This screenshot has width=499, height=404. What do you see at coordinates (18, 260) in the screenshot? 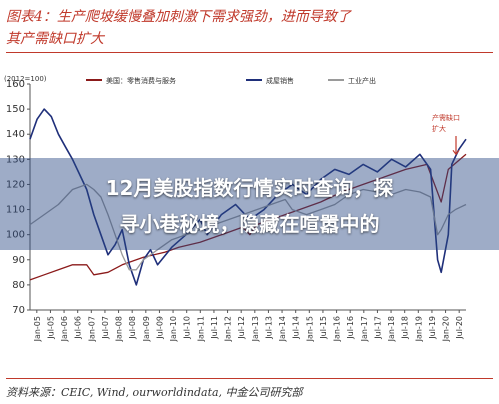
I see `y-tick-label: 90` at bounding box center [18, 260].